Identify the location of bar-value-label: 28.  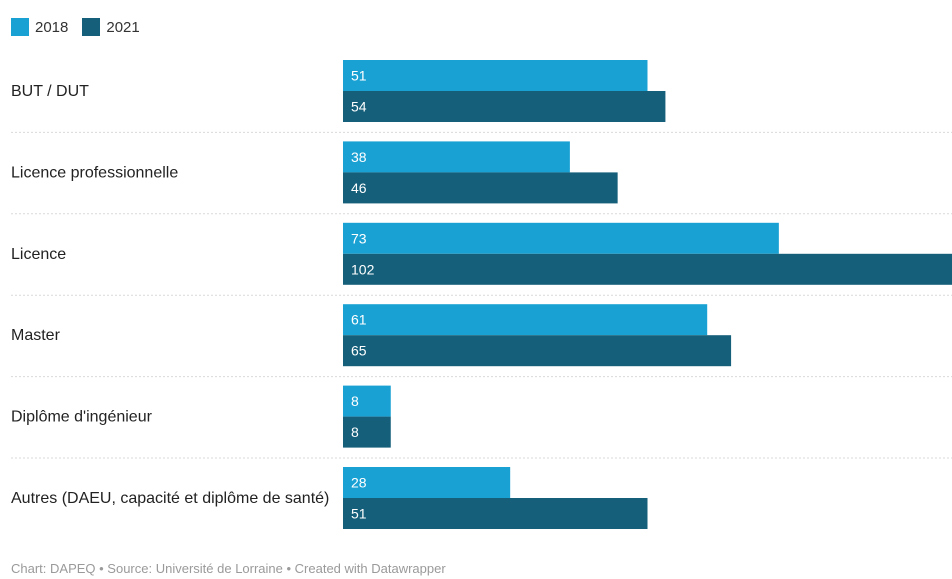
(359, 483).